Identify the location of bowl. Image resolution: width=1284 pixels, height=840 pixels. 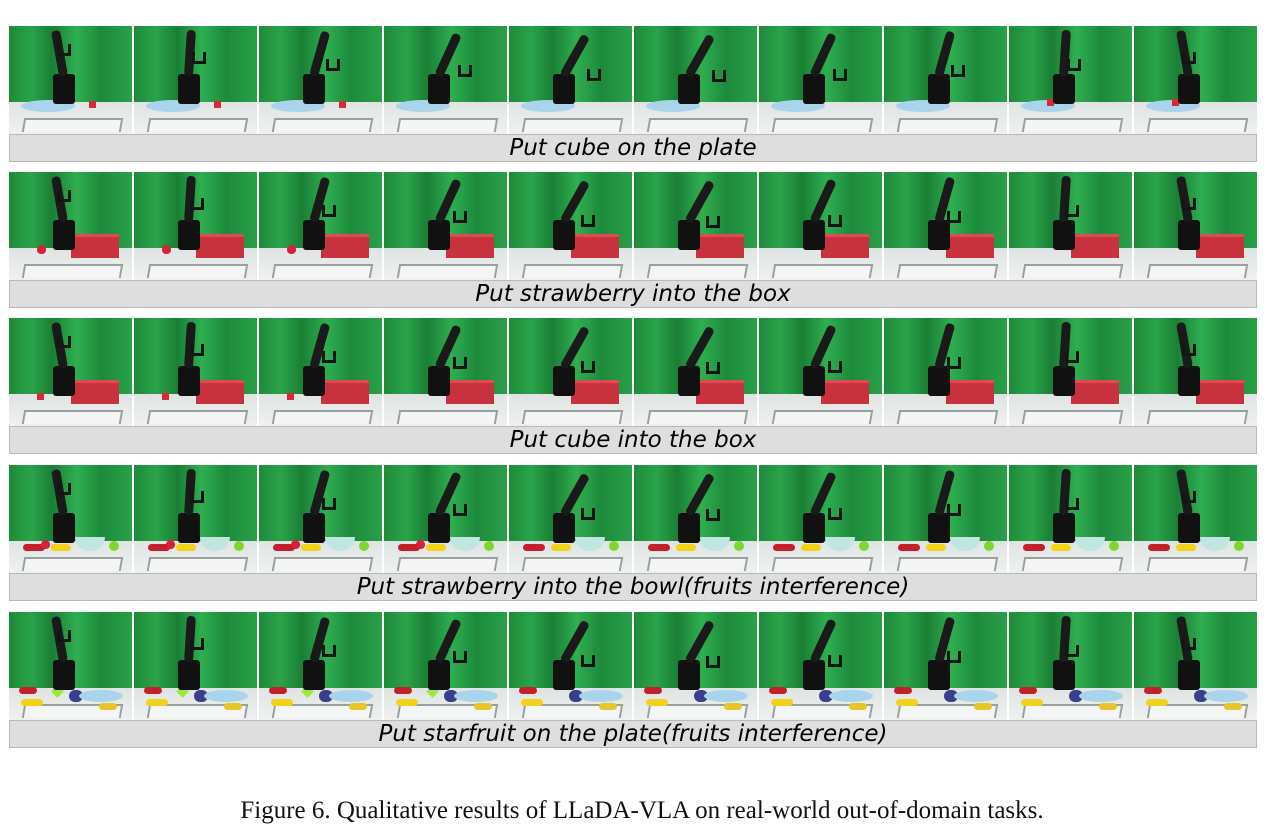
(590, 544).